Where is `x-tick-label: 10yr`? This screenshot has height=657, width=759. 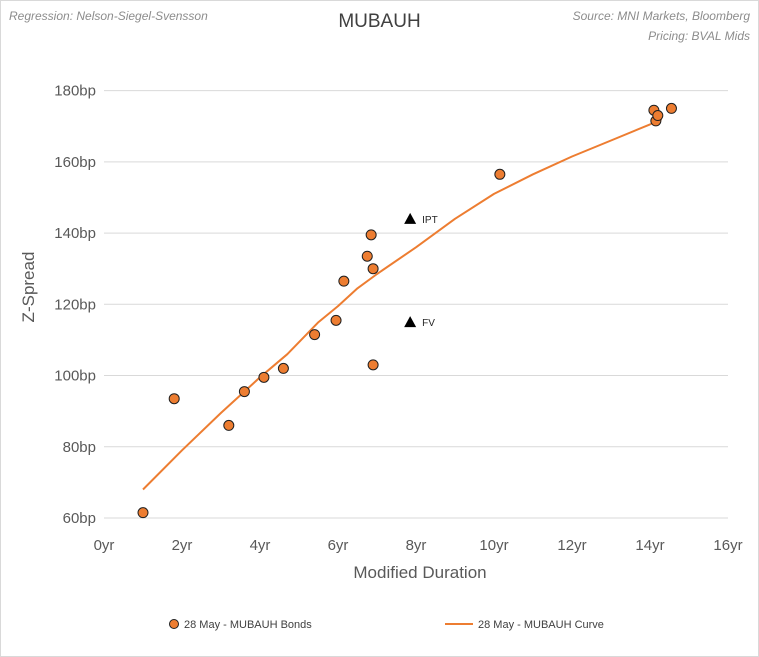 x-tick-label: 10yr is located at coordinates (493, 545).